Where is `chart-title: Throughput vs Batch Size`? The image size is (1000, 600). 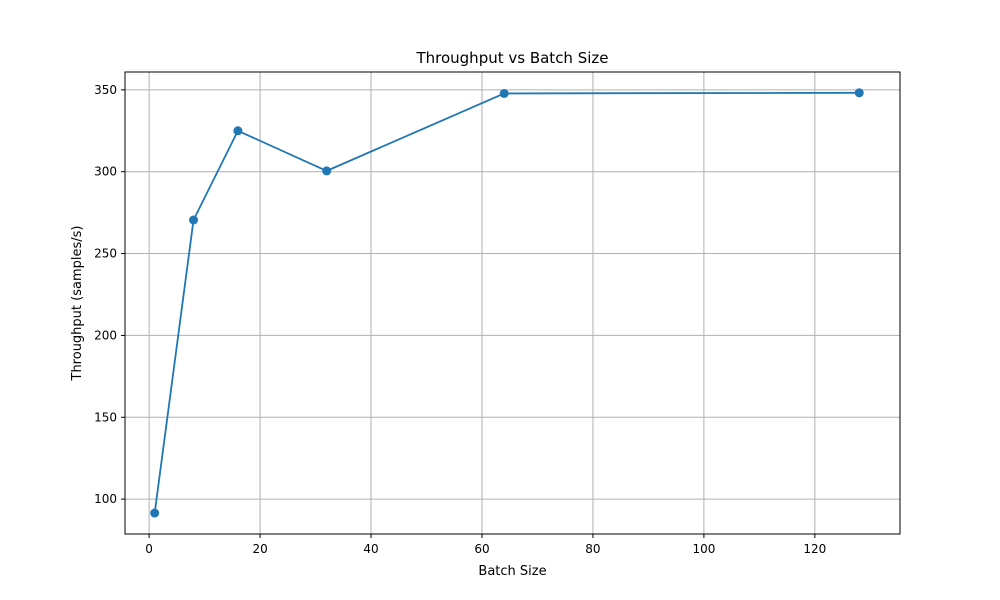
chart-title: Throughput vs Batch Size is located at coordinates (511, 58).